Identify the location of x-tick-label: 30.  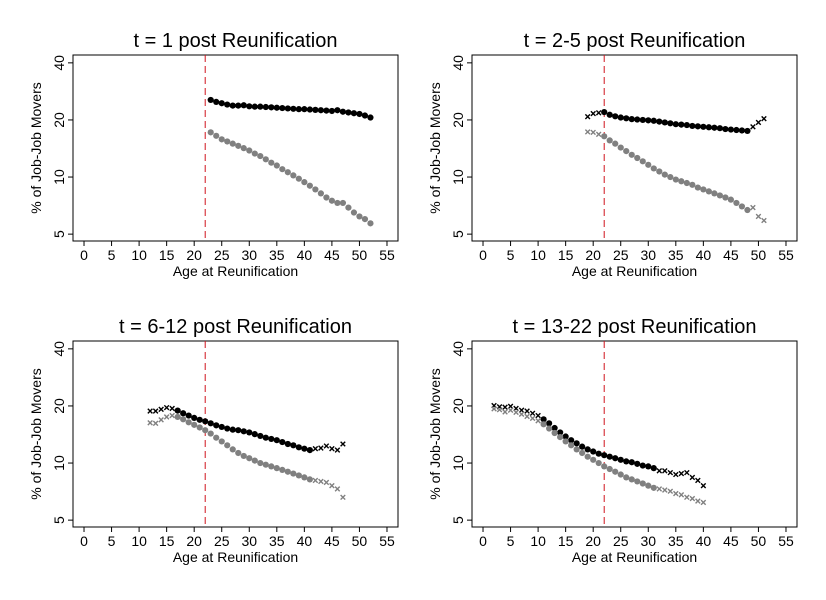
(249, 255).